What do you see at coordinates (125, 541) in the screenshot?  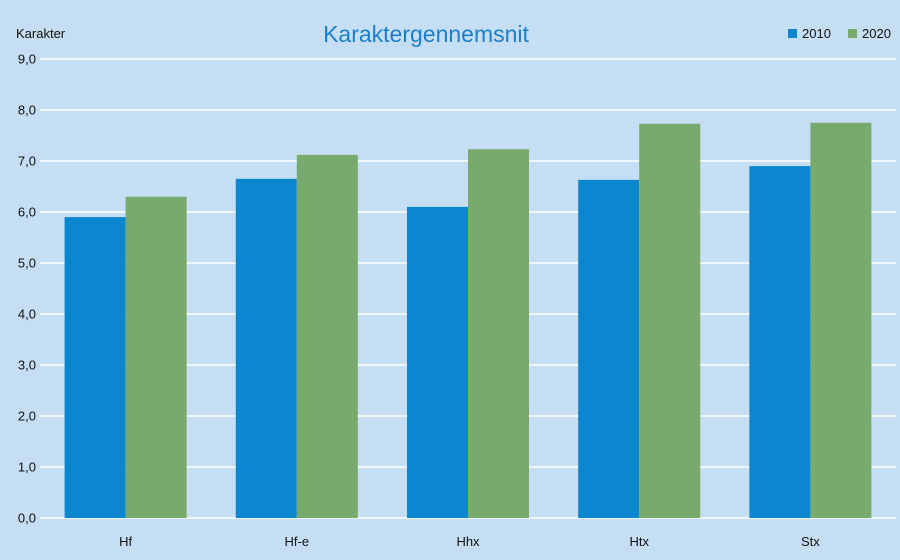 I see `x-tick-label: Hf` at bounding box center [125, 541].